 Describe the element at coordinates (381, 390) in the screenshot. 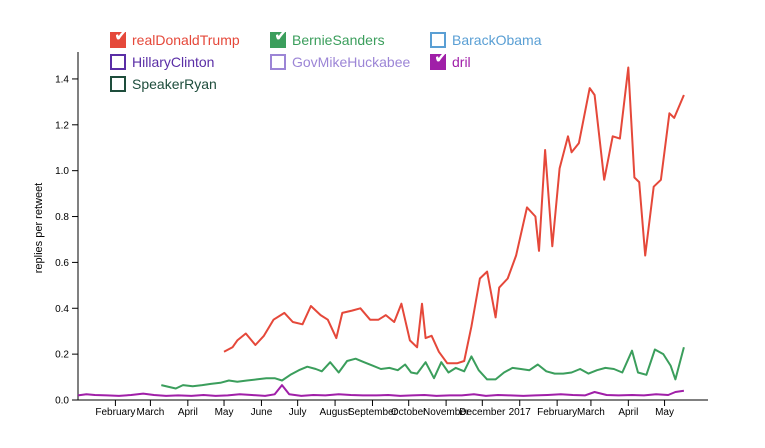

I see `series-line-dril` at that location.